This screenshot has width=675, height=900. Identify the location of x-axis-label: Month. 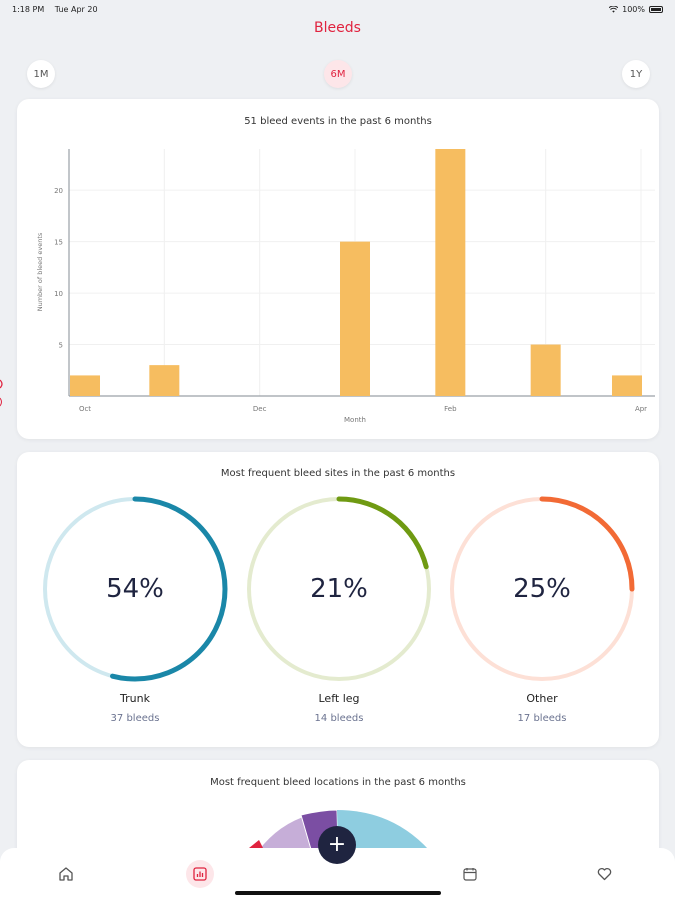
(355, 420).